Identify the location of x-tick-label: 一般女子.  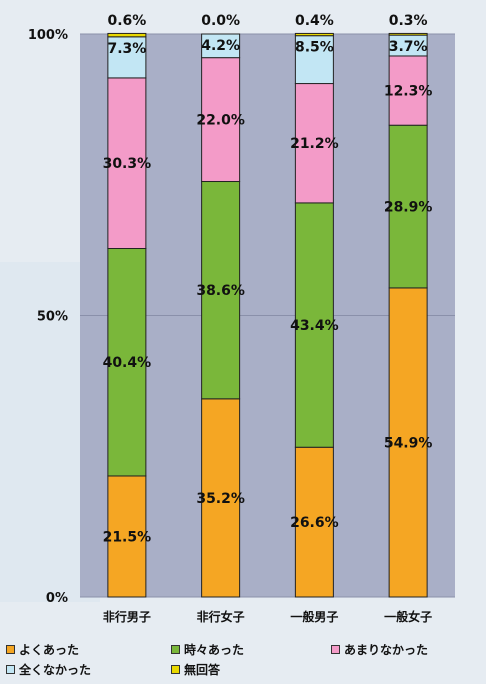
(408, 616).